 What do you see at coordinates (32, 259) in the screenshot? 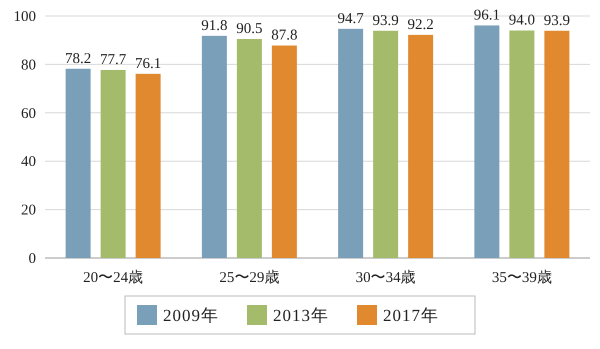
I see `y-tick-label: 0` at bounding box center [32, 259].